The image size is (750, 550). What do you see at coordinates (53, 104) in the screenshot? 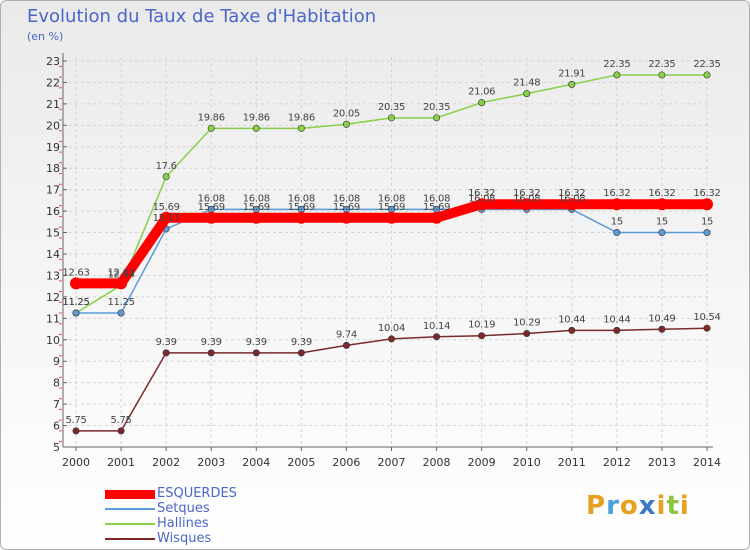
I see `y-tick-label: 21` at bounding box center [53, 104].